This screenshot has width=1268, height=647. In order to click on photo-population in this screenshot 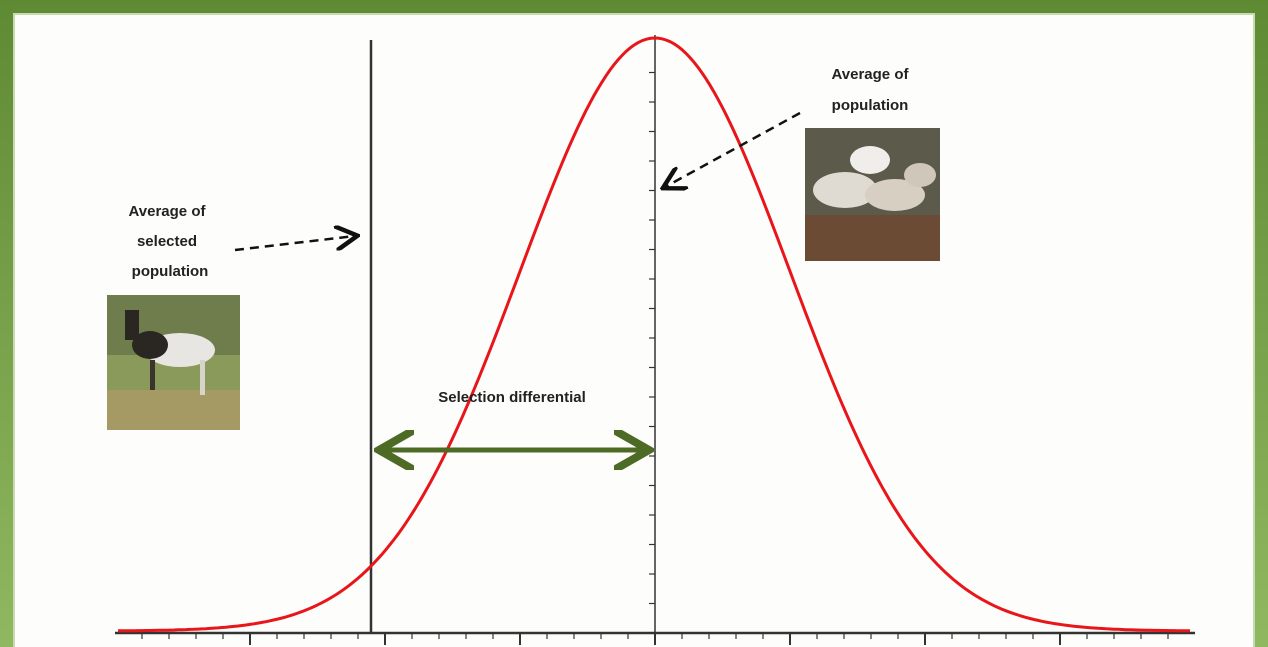, I will do `click(872, 194)`.